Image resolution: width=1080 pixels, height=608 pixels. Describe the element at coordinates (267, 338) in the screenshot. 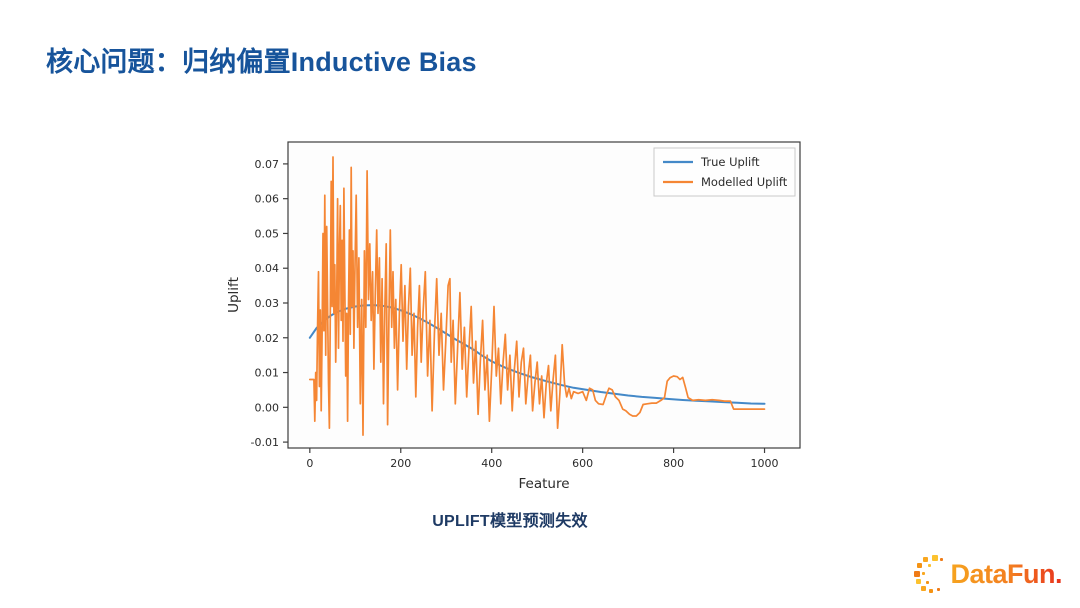

I see `y-tick-label: 0.02` at that location.